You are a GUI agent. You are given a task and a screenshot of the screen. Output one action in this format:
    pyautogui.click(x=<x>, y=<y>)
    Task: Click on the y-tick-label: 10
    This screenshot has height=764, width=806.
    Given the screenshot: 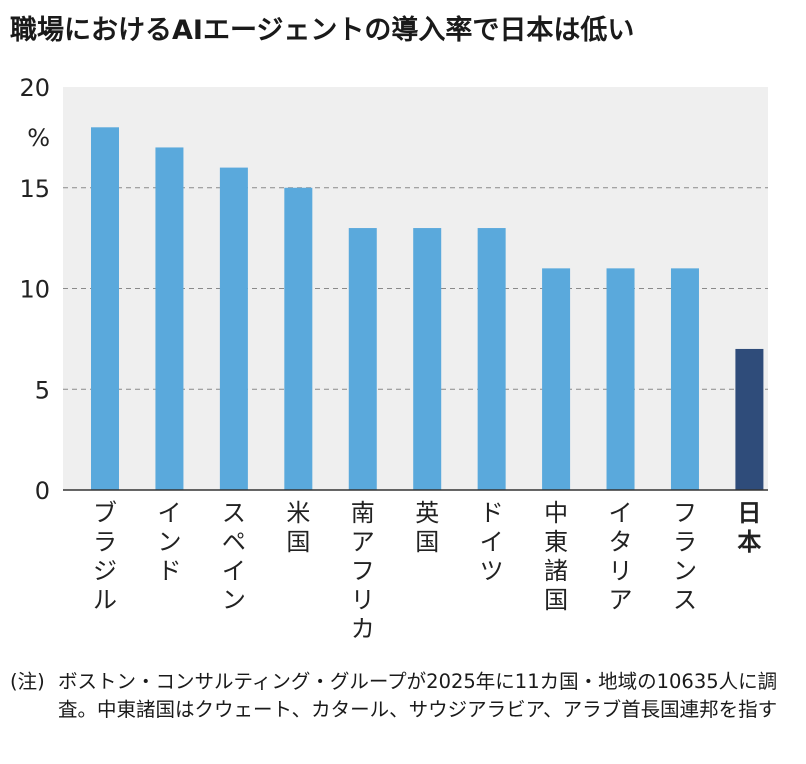 What is the action you would take?
    pyautogui.click(x=34, y=290)
    